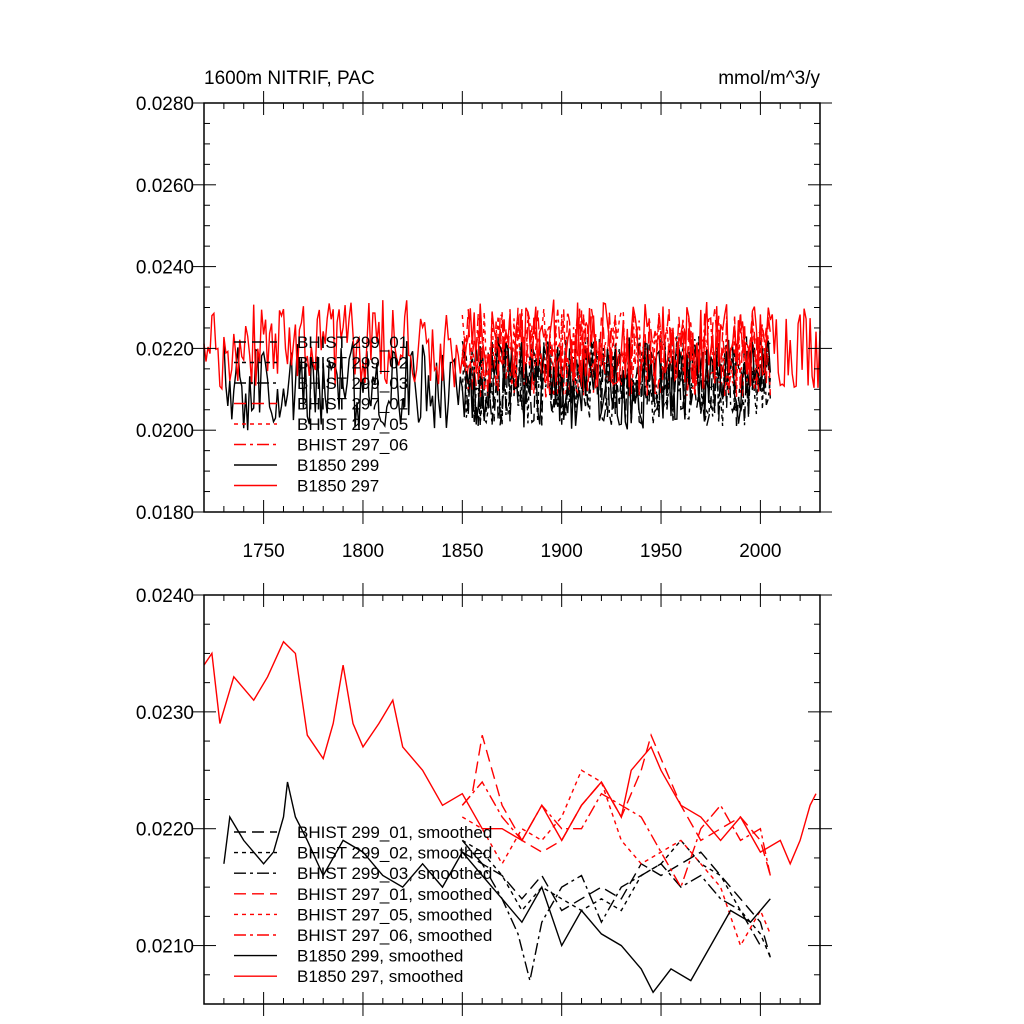  I want to click on y-tick-label: 0.0230, so click(165, 713).